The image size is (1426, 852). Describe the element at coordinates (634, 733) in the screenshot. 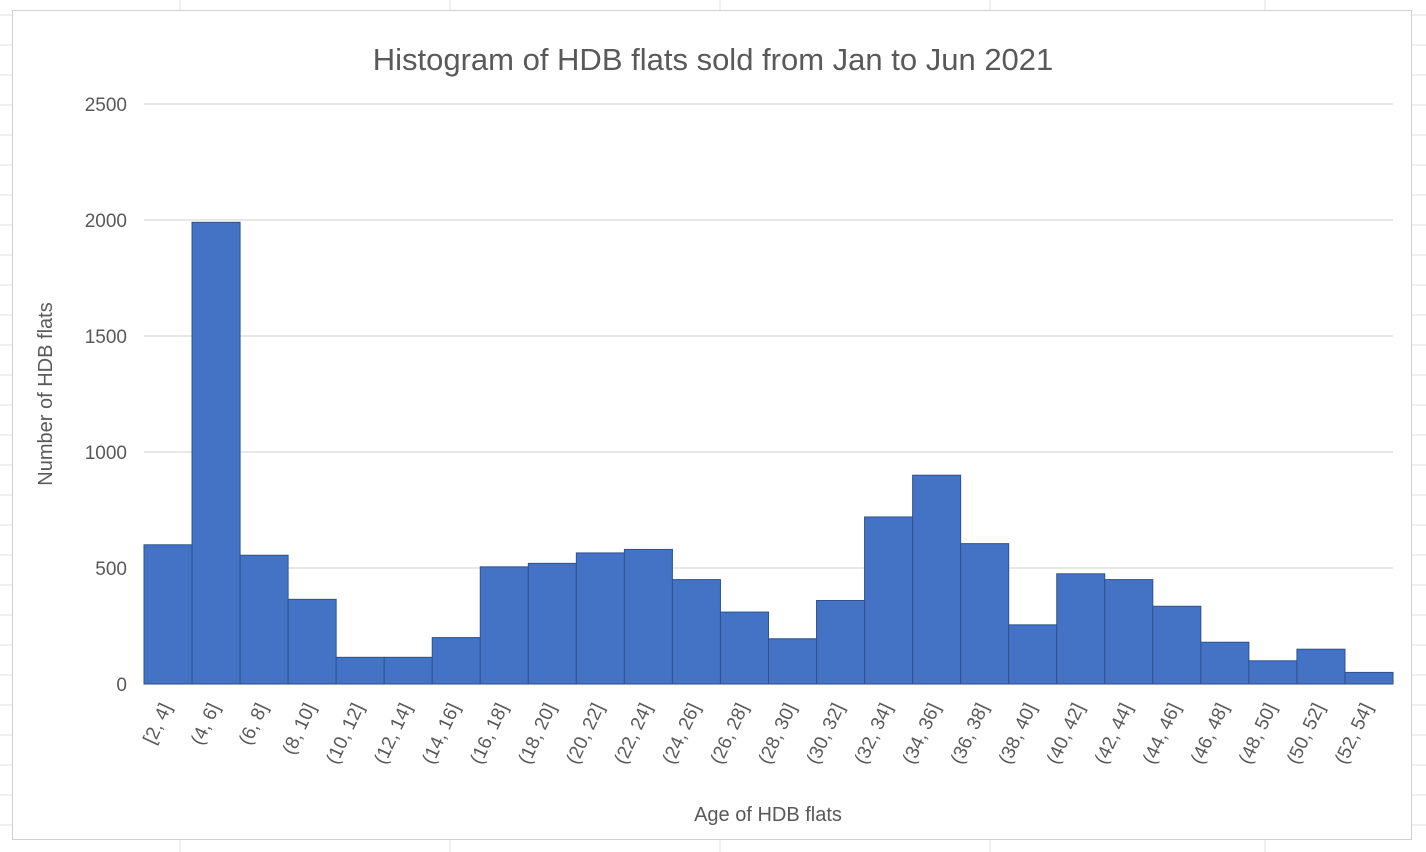

I see `x-tick-label: (22, 24]` at that location.